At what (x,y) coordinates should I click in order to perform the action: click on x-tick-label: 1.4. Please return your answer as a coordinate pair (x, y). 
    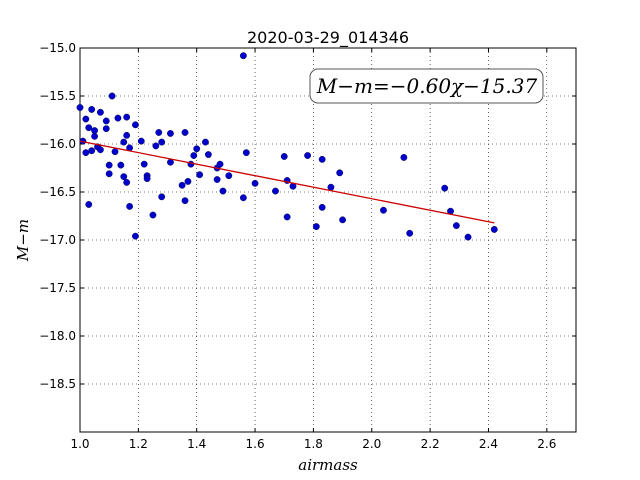
    Looking at the image, I should click on (196, 444).